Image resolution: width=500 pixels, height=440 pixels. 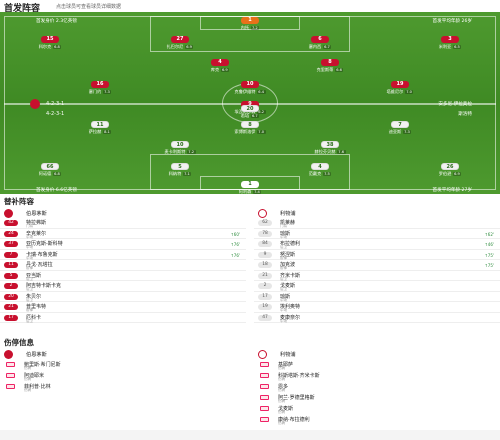 I want to click on sub-row: 5 亚当斯 后卫, so click(x=123, y=276).